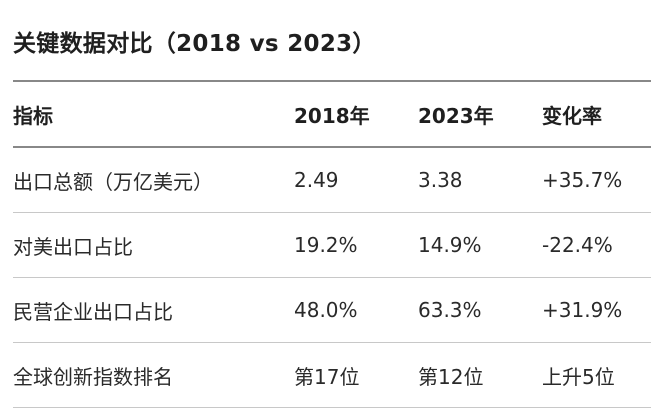  I want to click on row-label: 民营企业出口占比, so click(153, 310).